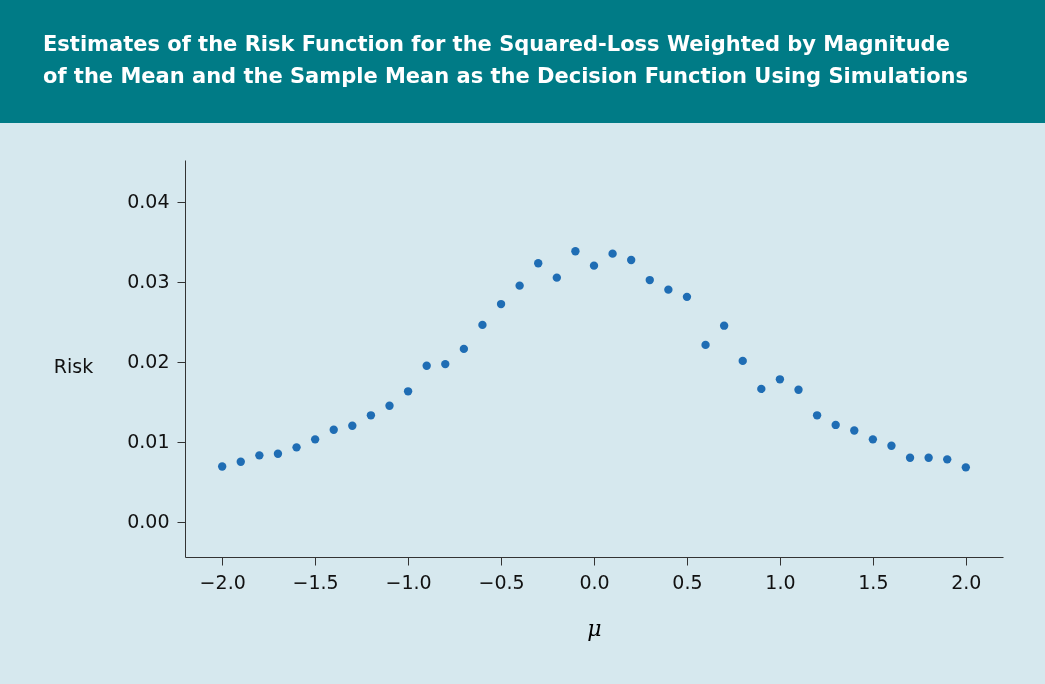  Describe the element at coordinates (780, 581) in the screenshot. I see `x-tick-label: 1.0` at that location.